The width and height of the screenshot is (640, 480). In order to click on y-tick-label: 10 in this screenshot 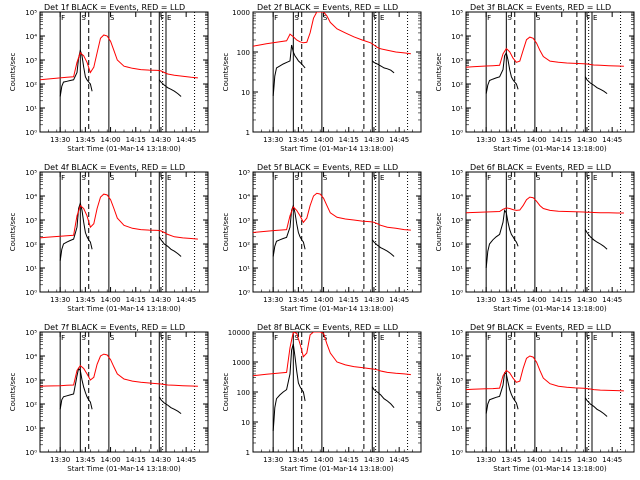, I will do `click(245, 423)`.